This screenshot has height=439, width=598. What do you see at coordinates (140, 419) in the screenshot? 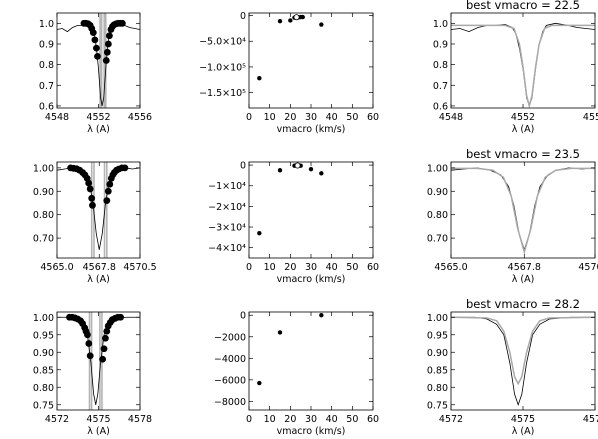
I see `row-3-fit-region-xtick-label-3: 4578` at bounding box center [140, 419].